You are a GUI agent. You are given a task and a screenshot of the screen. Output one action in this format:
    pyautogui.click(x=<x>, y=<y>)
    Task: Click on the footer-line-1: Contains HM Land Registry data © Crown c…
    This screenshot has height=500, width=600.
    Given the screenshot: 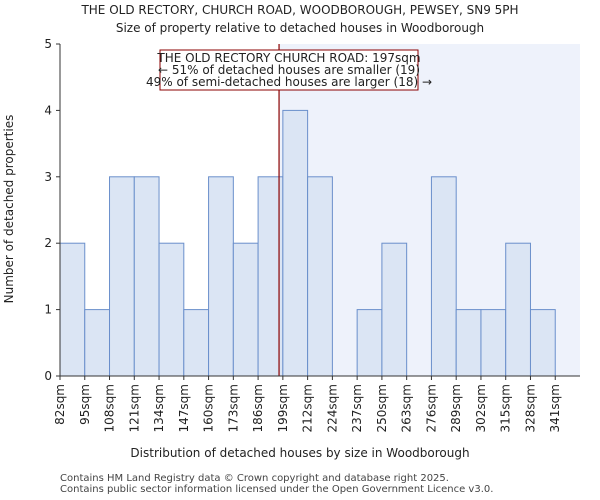 What is the action you would take?
    pyautogui.click(x=254, y=478)
    